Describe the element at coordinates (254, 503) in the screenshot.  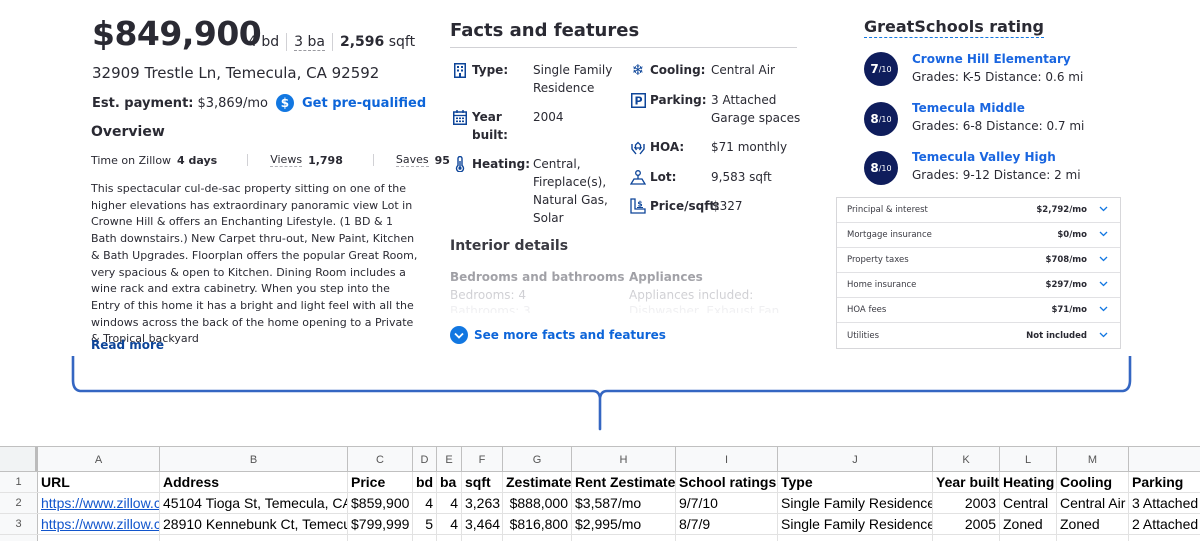
I see `address-cell: 45104 Tioga St, Temecula, CA` at that location.